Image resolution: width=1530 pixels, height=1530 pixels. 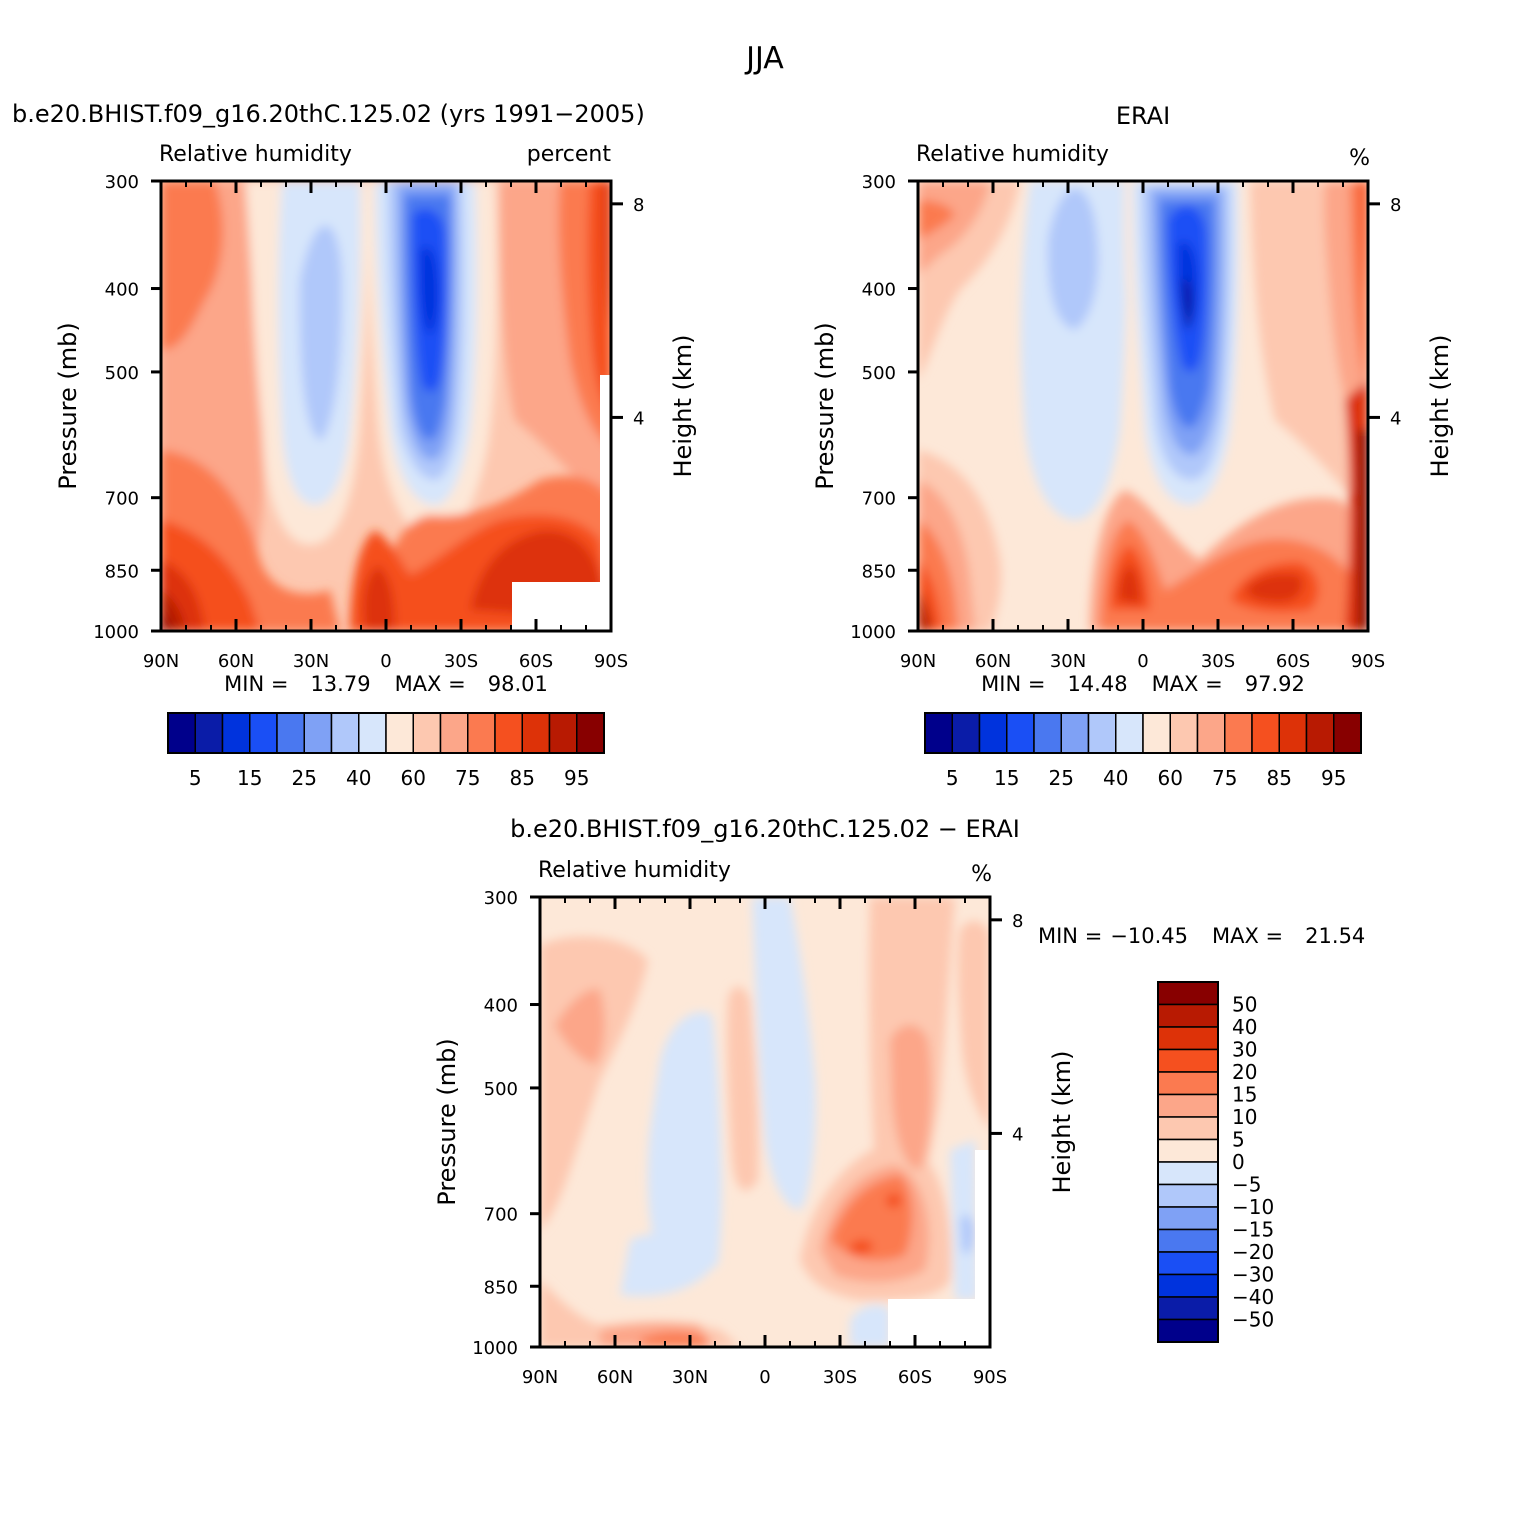 I want to click on colorbar-label: −30, so click(x=1253, y=1275).